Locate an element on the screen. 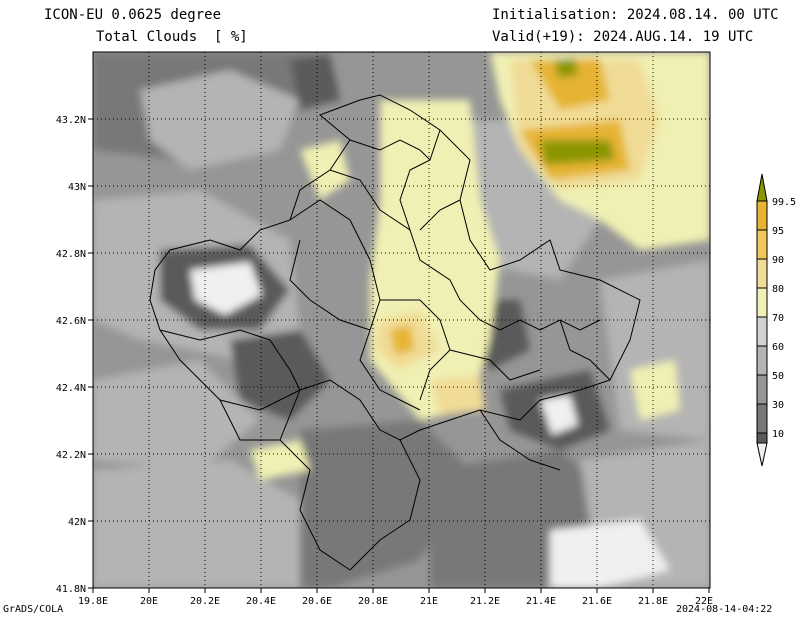  colorbar-label: 99.5 is located at coordinates (784, 202).